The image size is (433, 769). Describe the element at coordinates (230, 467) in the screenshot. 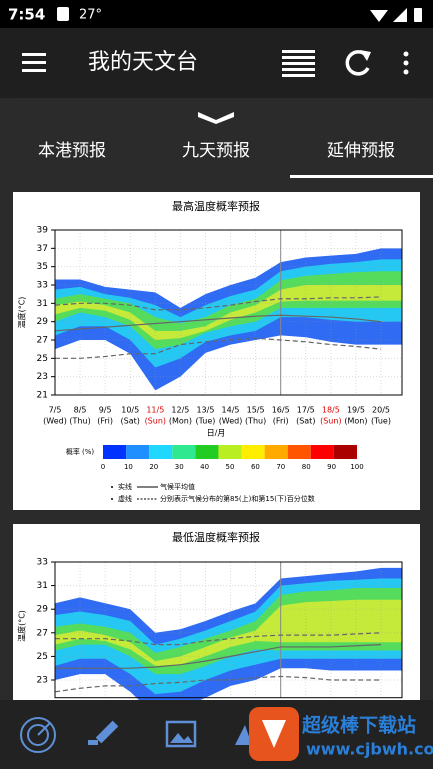

I see `colorbar-tick-label: 50` at that location.